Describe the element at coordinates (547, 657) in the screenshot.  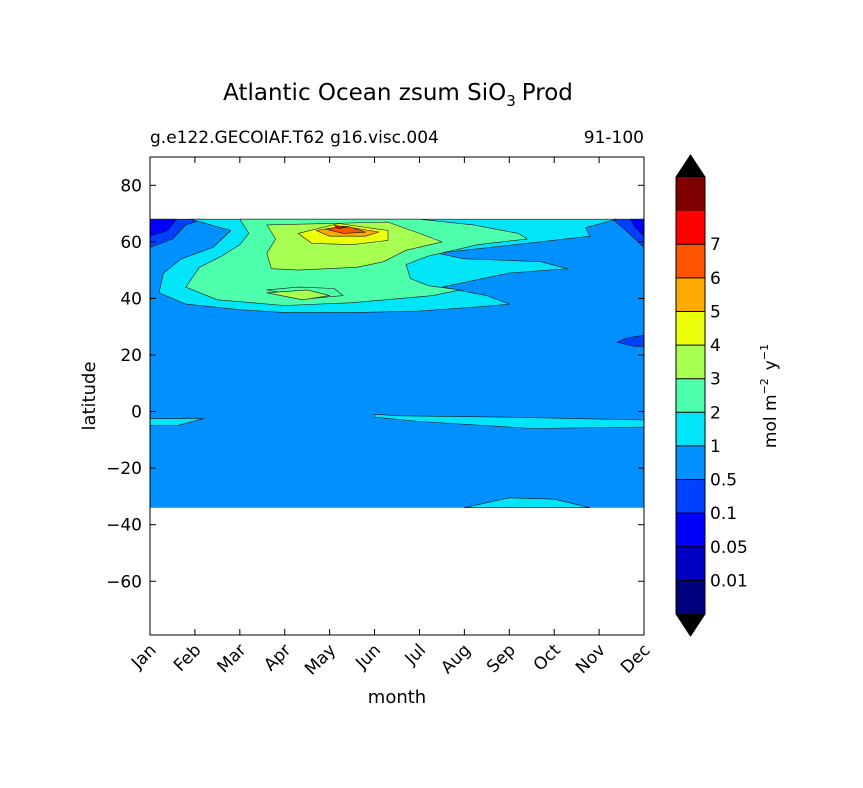
I see `x-tick-label: Oct` at that location.